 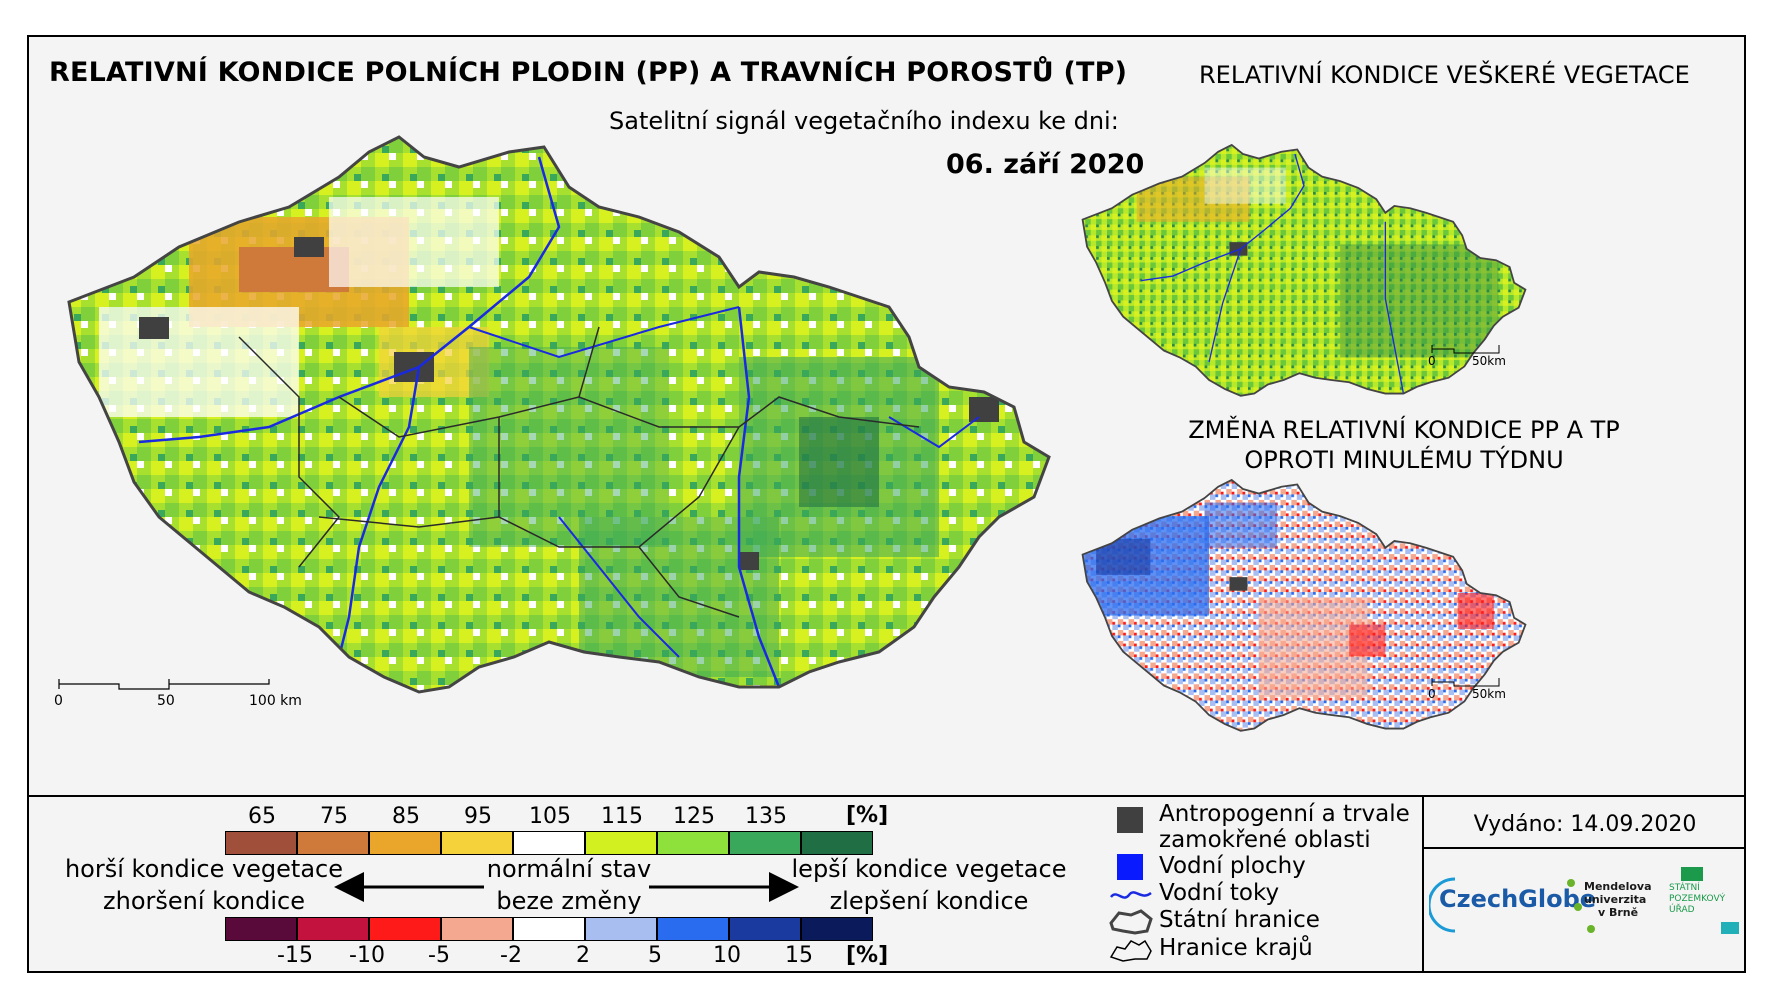 I want to click on water-body-icon, so click(x=1130, y=867).